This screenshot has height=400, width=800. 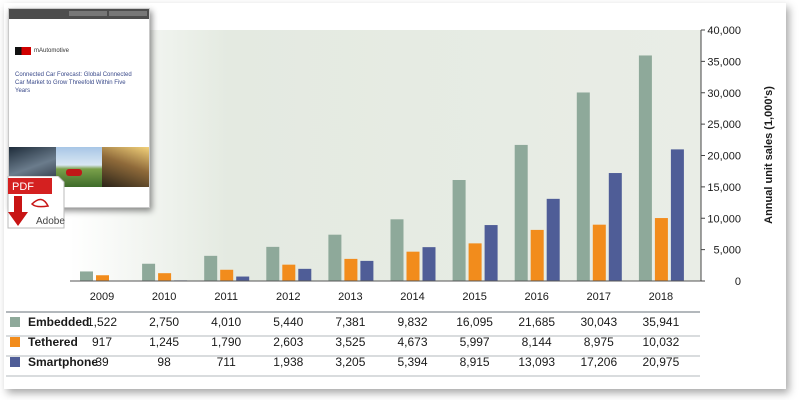 I want to click on legend-swatch-tethered, so click(x=15, y=342).